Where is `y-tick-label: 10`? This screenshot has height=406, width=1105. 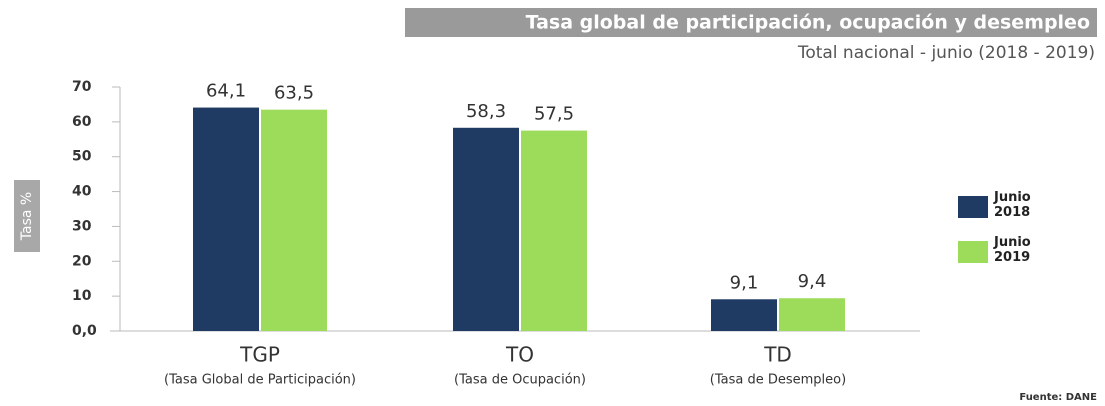 y-tick-label: 10 is located at coordinates (82, 296).